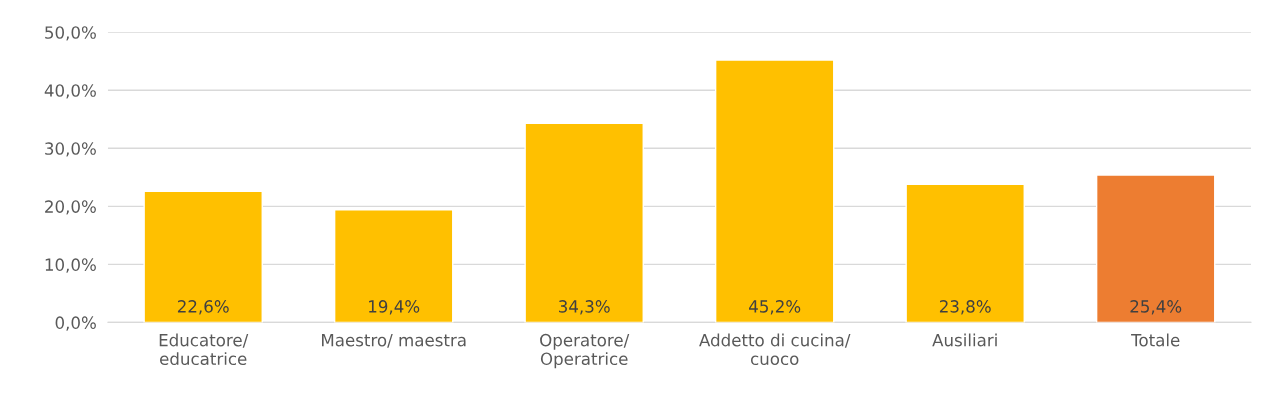 Image resolution: width=1270 pixels, height=403 pixels. I want to click on x-tick-label: Maestro/ maestra, so click(394, 341).